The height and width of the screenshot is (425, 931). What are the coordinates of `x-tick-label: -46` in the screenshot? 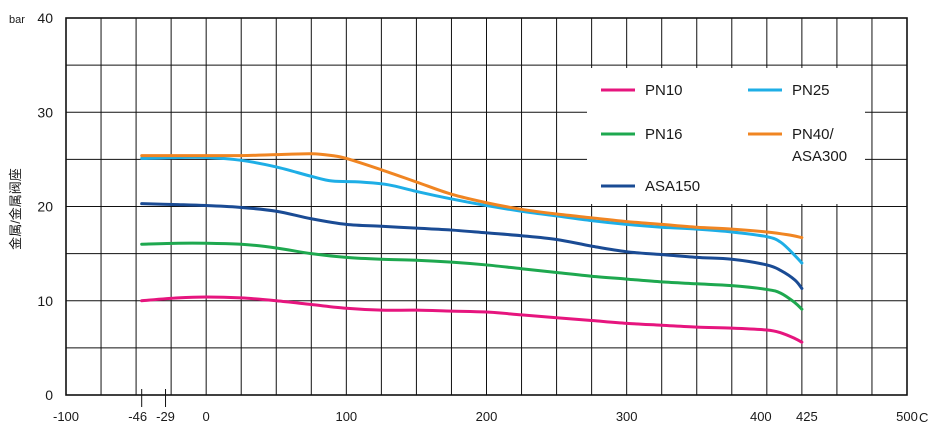 It's located at (137, 416).